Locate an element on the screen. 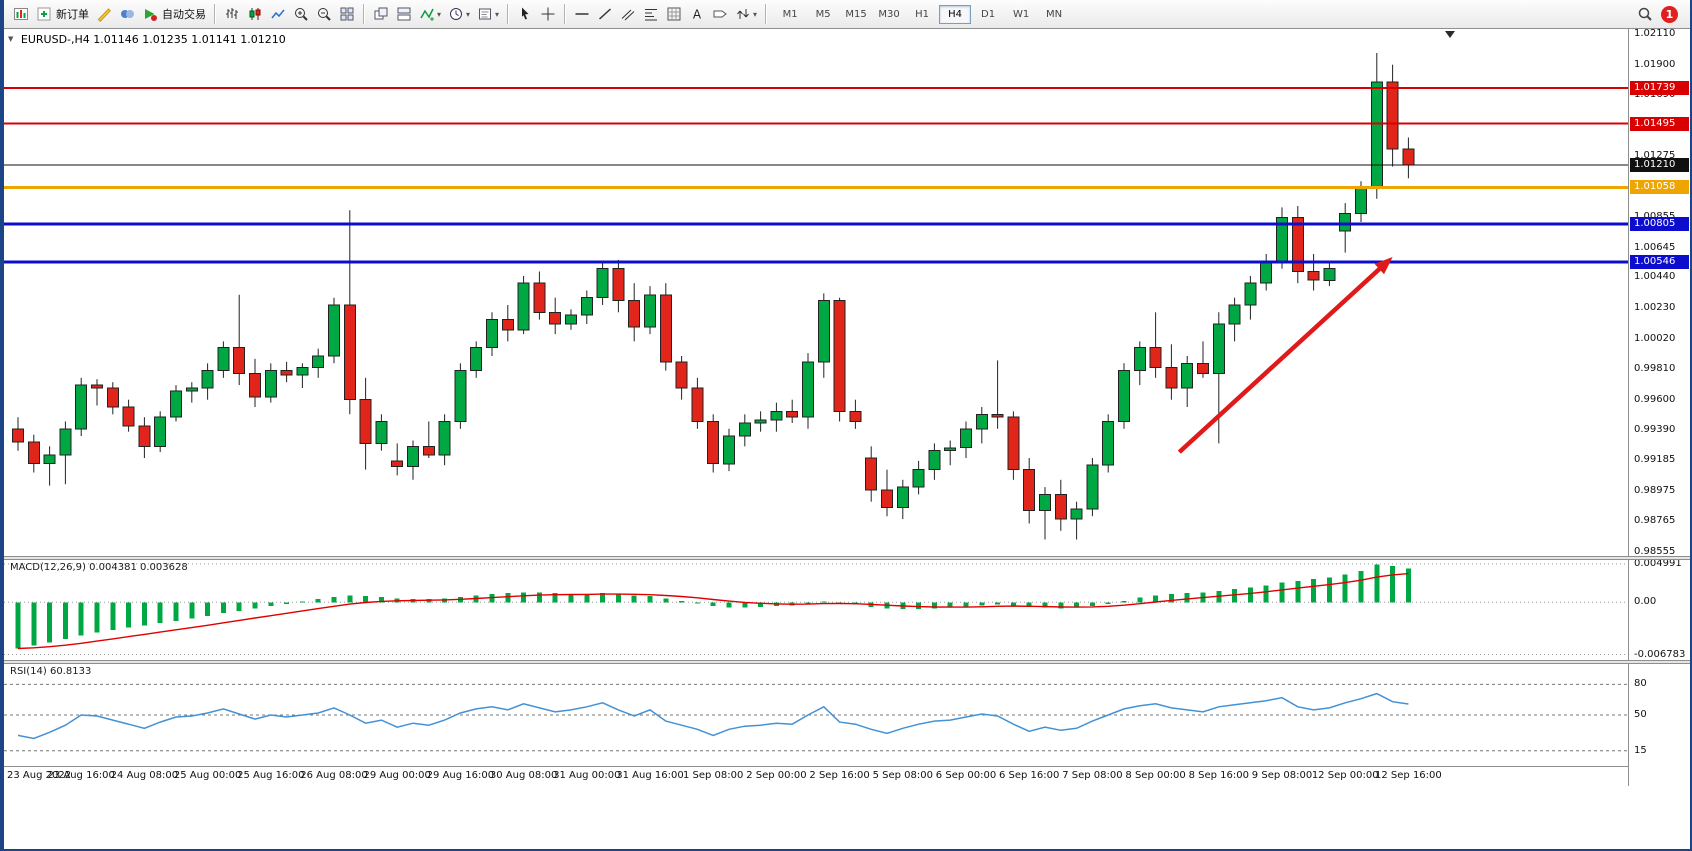  trend-arrow is located at coordinates (1282, 358).